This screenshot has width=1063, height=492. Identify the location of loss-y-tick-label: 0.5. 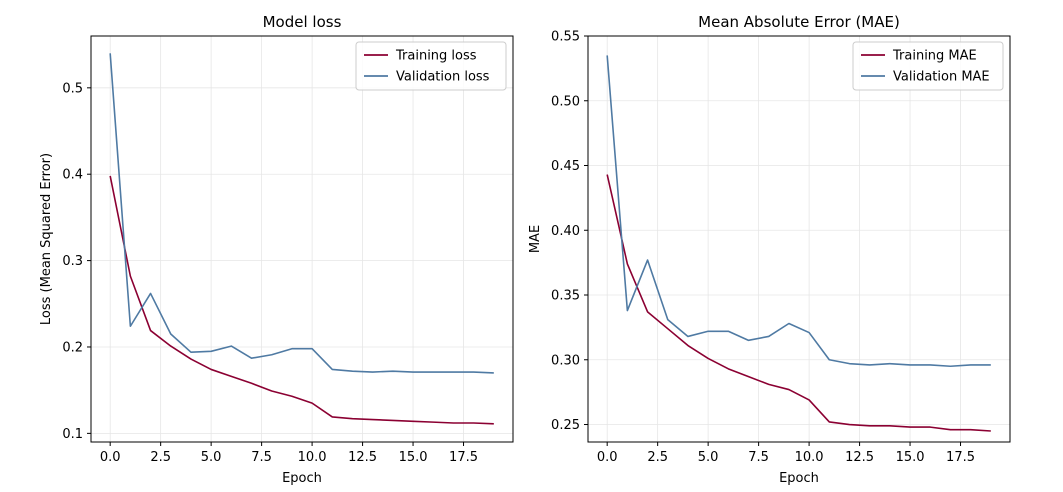
(72, 88).